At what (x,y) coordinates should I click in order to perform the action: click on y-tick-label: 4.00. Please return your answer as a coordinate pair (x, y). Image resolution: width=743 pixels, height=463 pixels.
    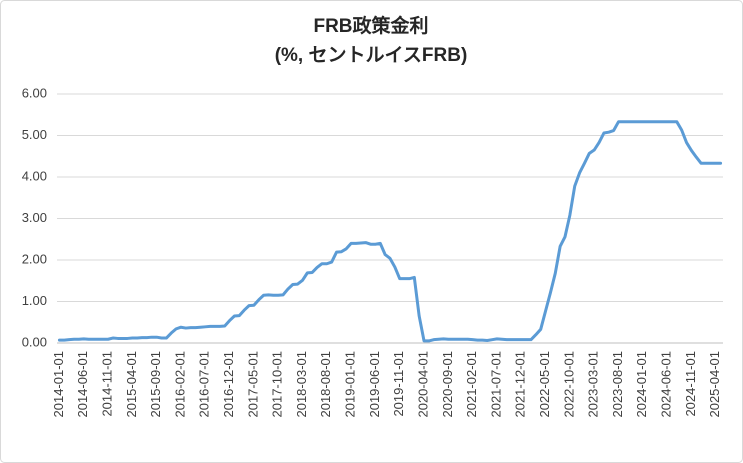
    Looking at the image, I should click on (34, 175).